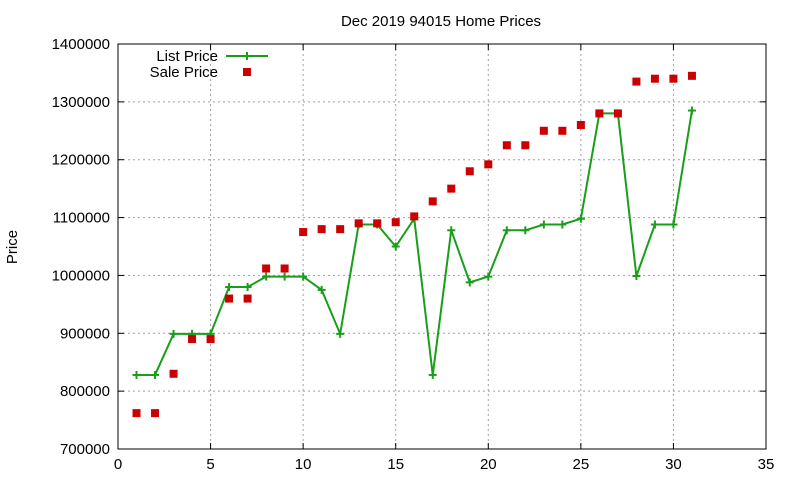 This screenshot has height=480, width=800. I want to click on x-tick-label: 10, so click(303, 464).